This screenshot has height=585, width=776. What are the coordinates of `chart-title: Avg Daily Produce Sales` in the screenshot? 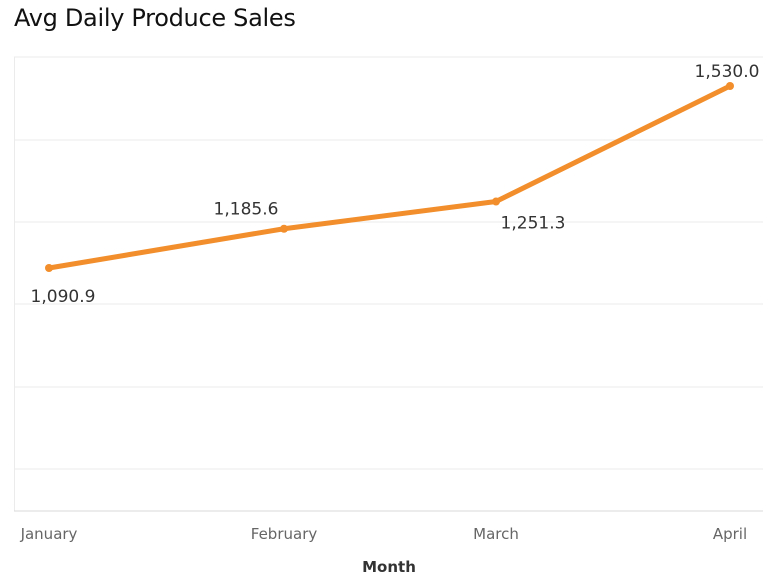 It's located at (155, 18).